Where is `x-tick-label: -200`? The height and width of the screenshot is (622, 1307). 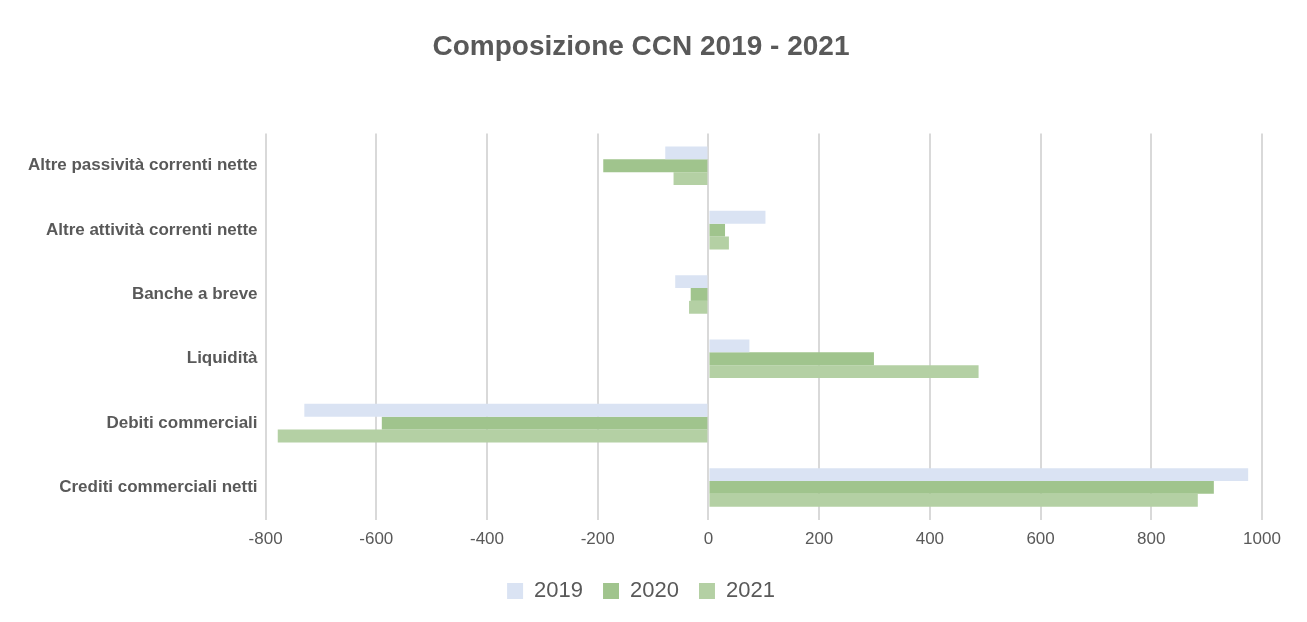
x-tick-label: -200 is located at coordinates (597, 539).